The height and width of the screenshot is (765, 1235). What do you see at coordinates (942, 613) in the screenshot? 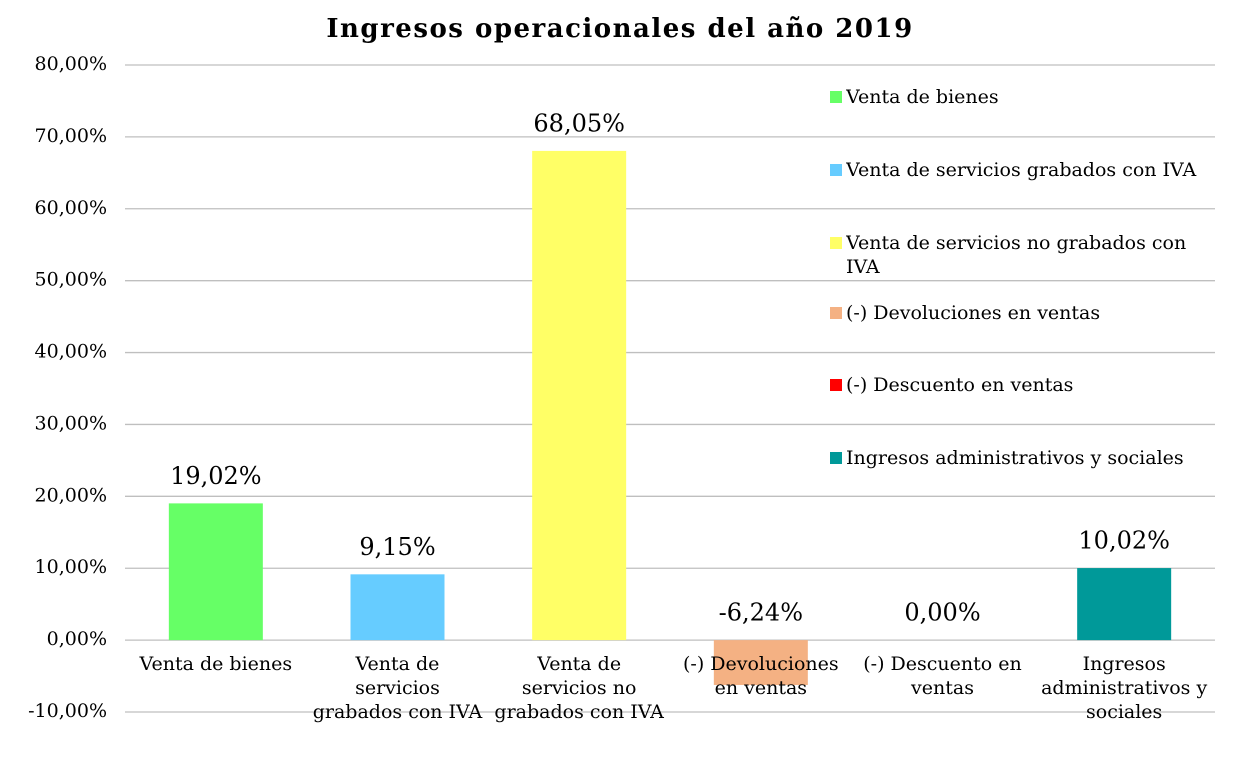
I see `value-label: 0,00%` at bounding box center [942, 613].